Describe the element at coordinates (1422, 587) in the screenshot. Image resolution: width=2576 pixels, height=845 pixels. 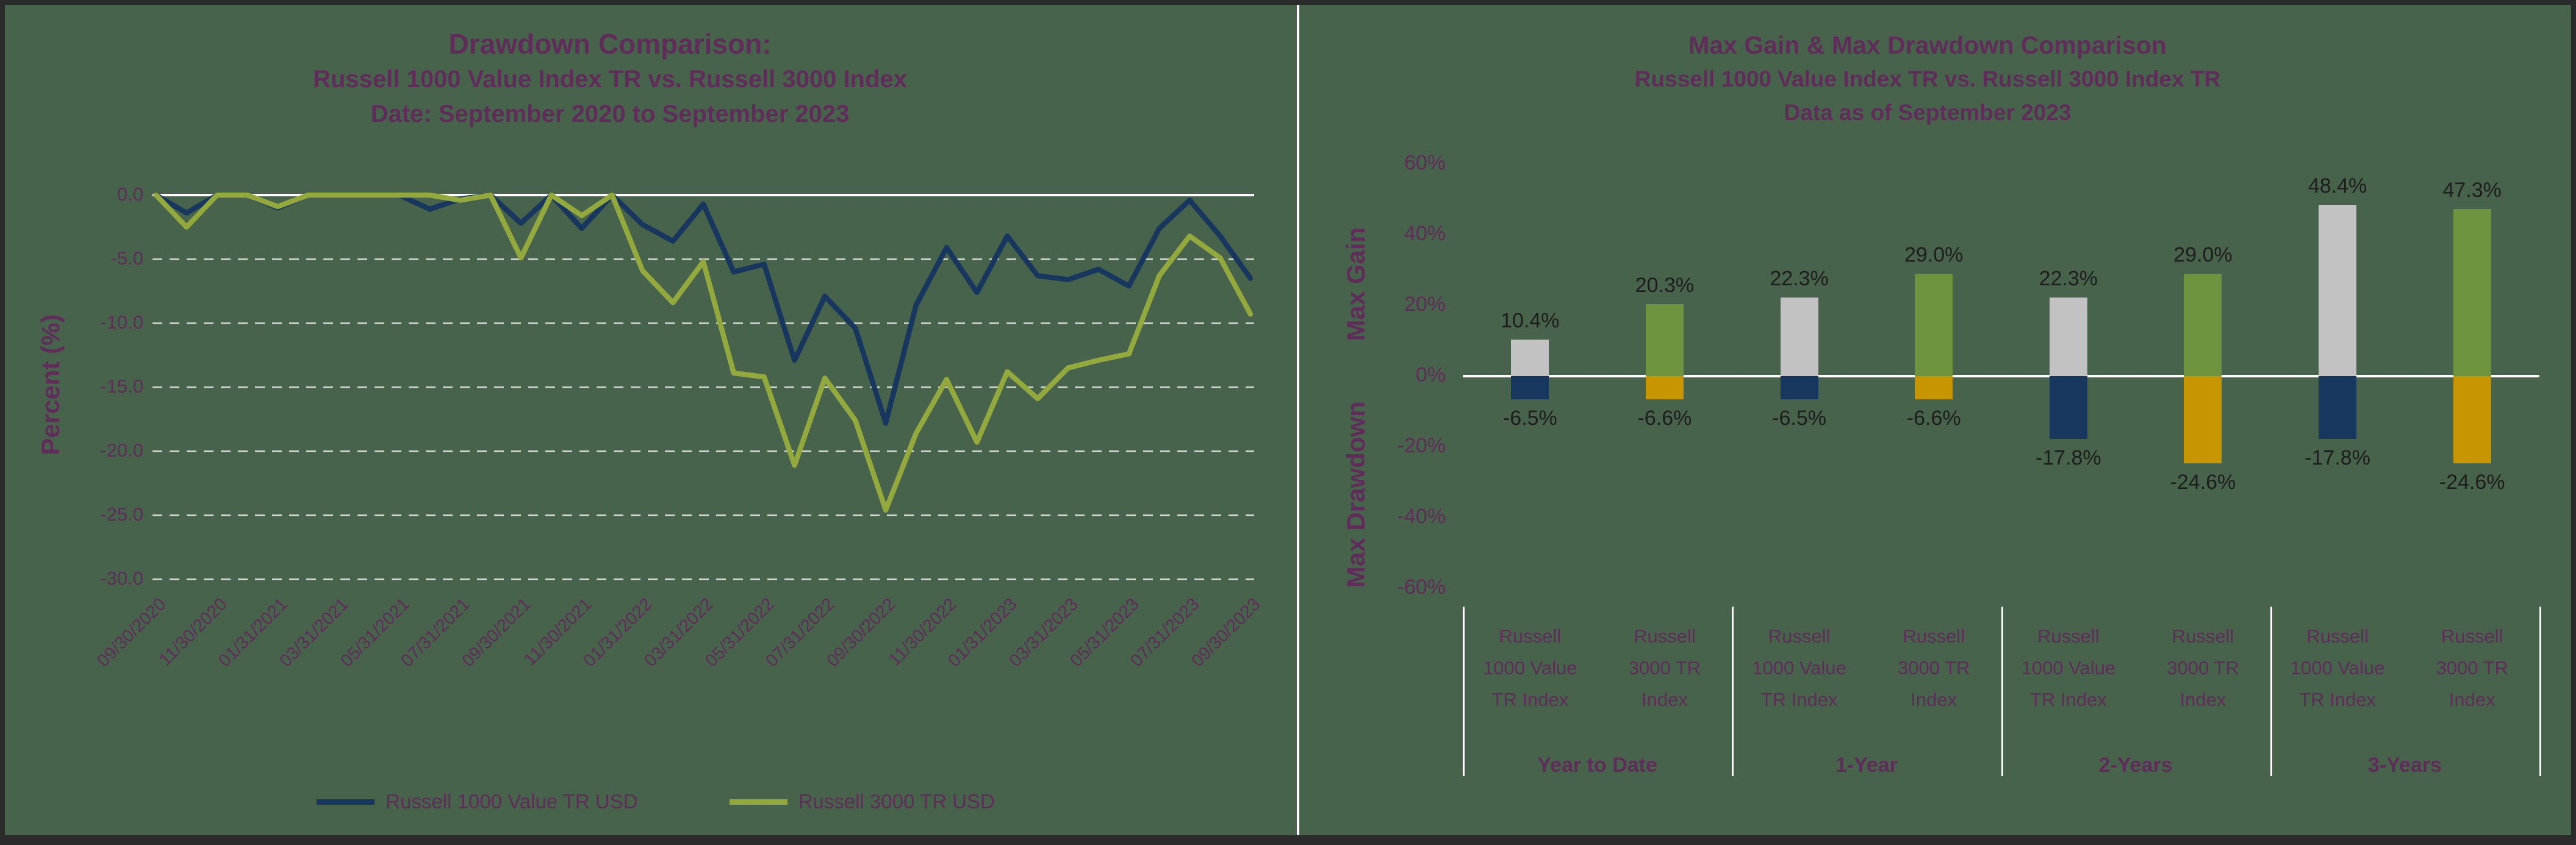
I see `y-axis-tick-label: -60%` at that location.